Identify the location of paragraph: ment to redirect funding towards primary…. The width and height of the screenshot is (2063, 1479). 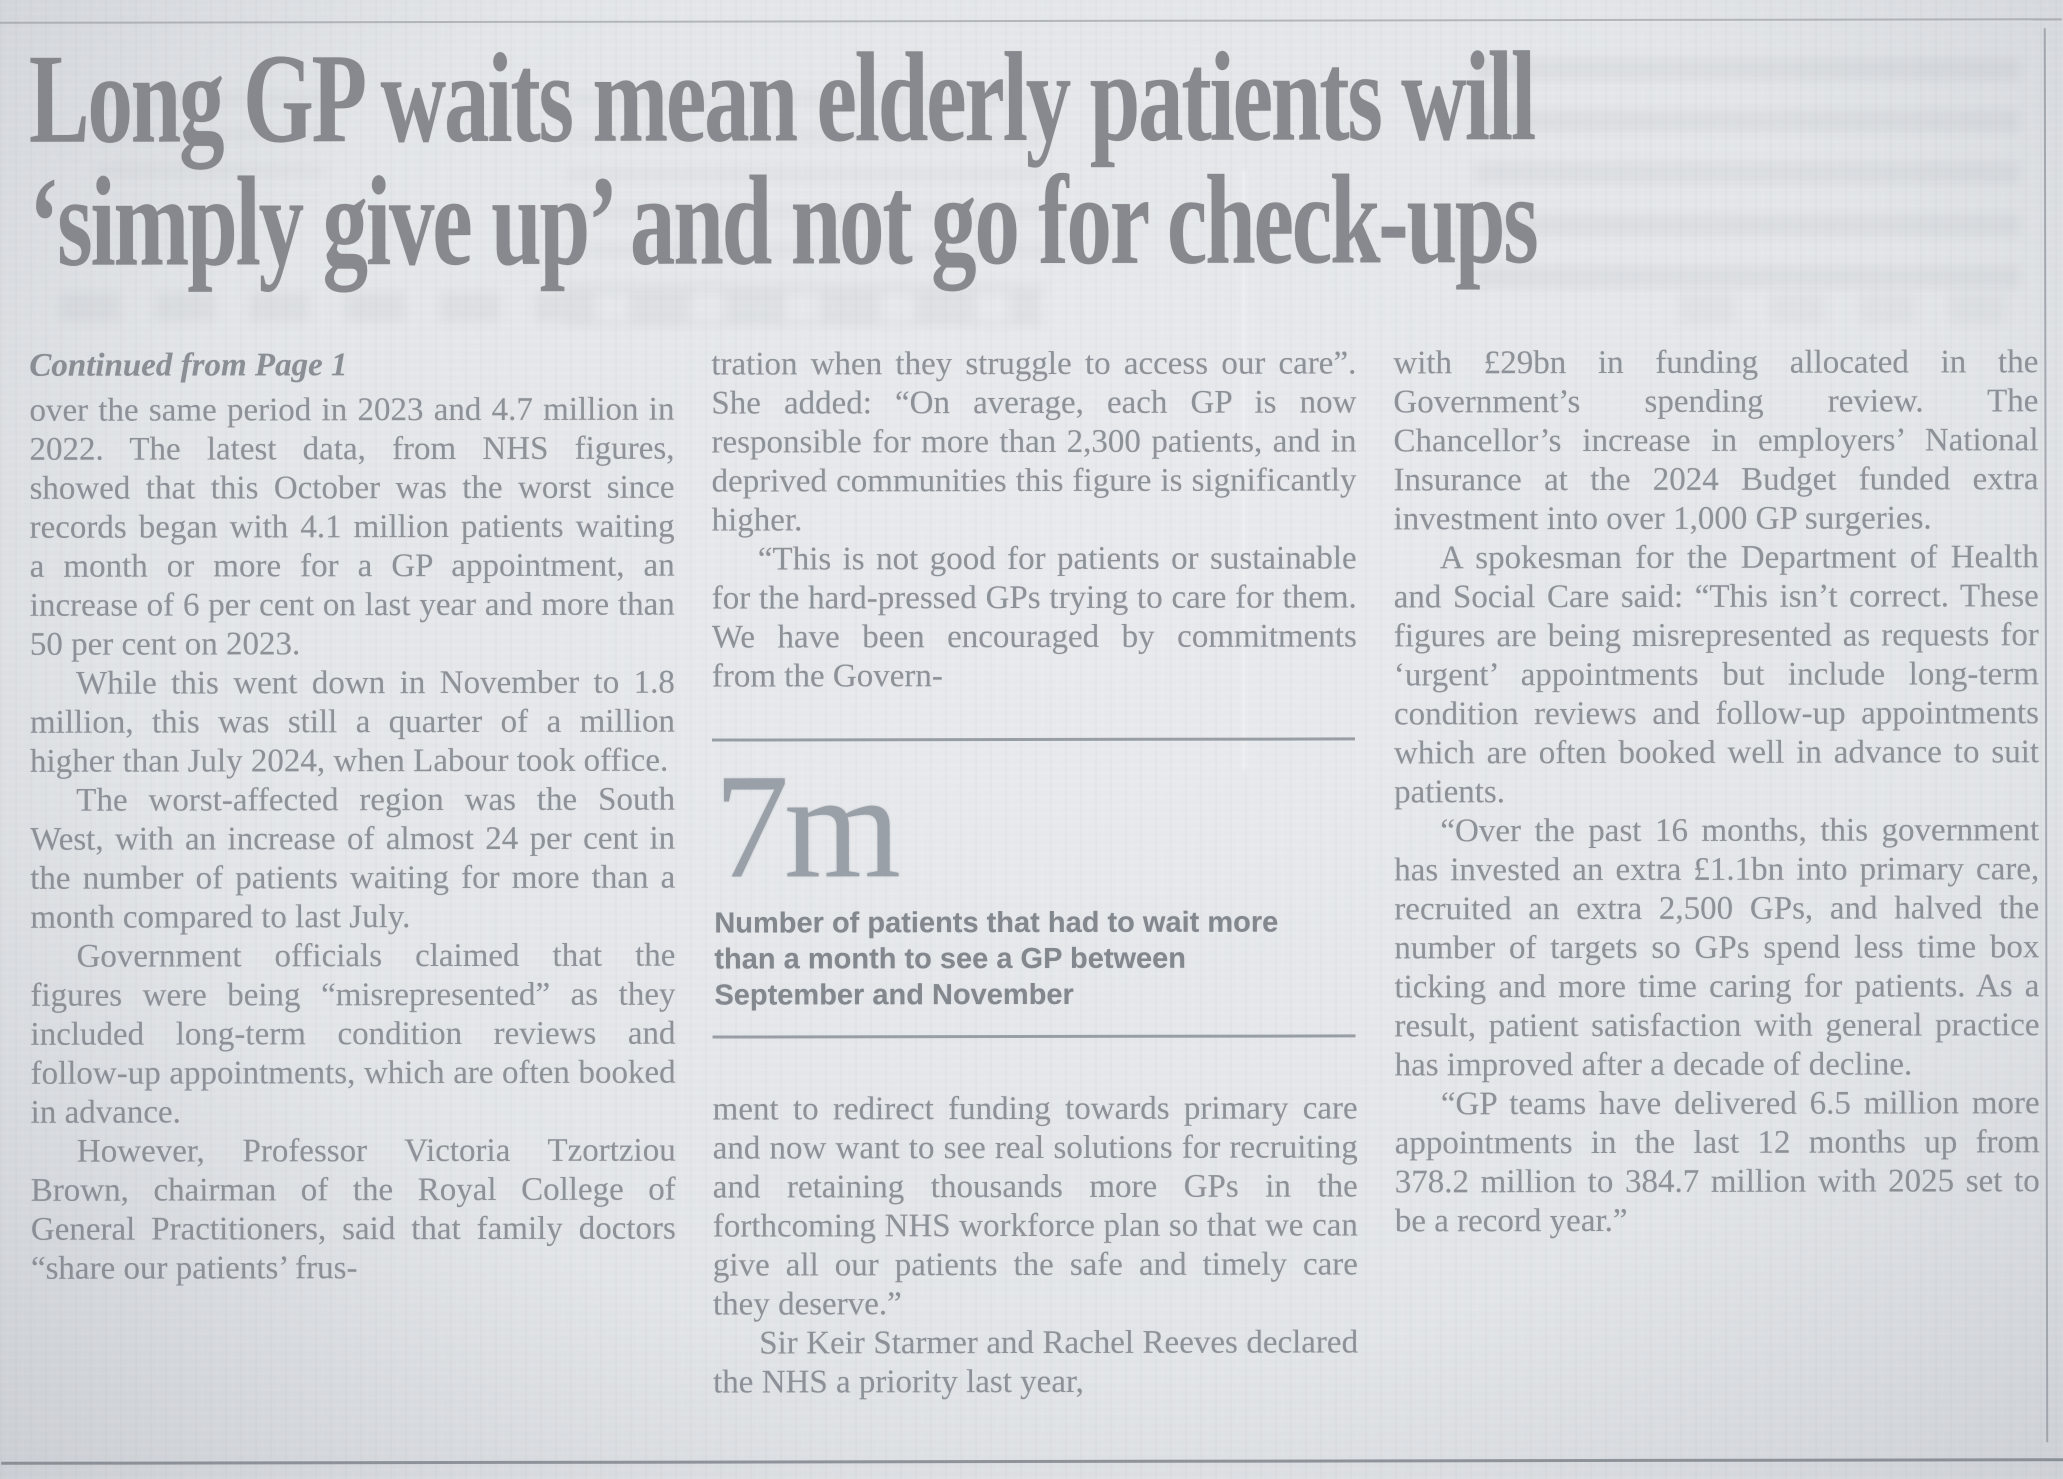
(1035, 1206).